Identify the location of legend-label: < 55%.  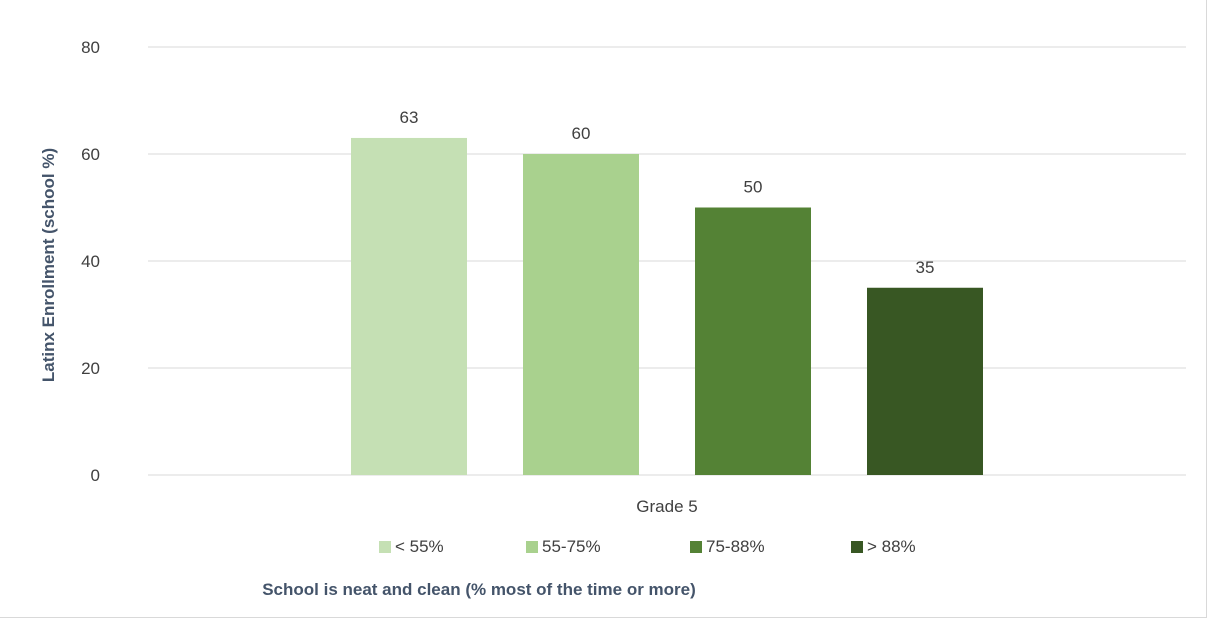
(419, 546).